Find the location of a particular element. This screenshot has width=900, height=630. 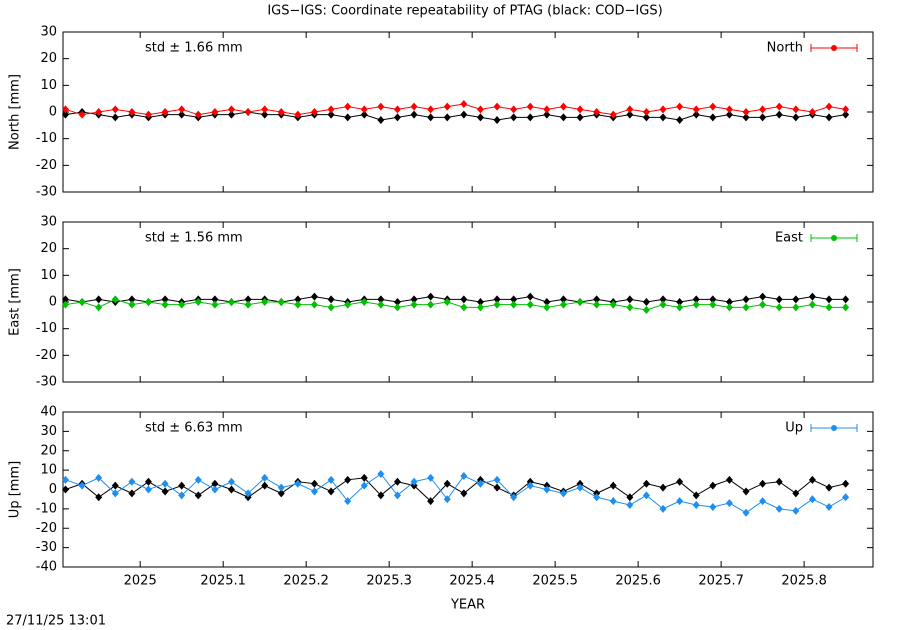

legend-label: East is located at coordinates (789, 238).